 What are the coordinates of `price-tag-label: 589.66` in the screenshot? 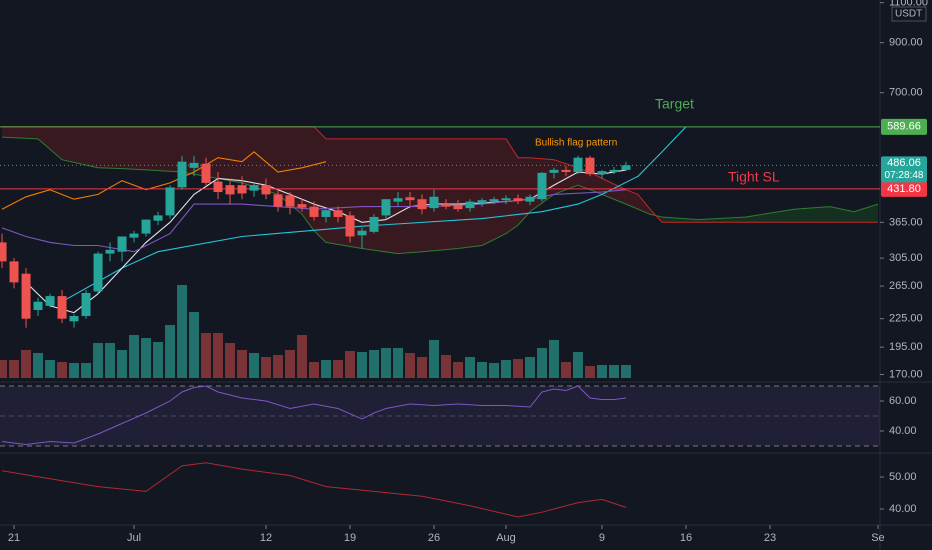 It's located at (904, 127).